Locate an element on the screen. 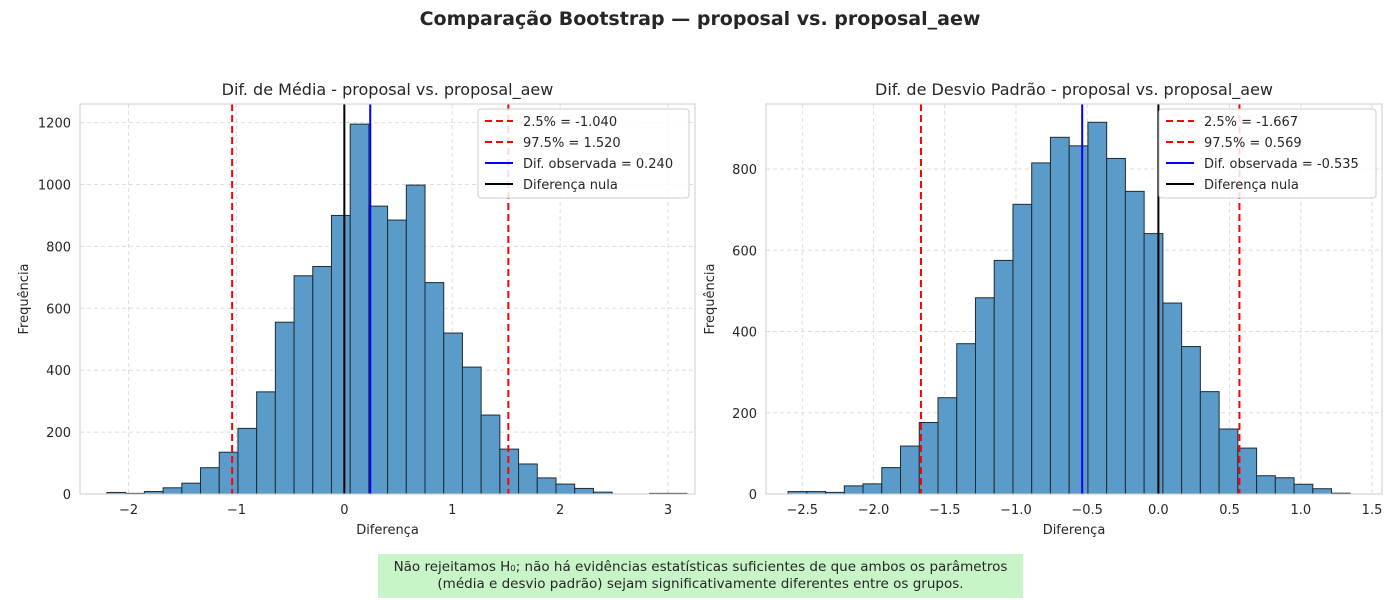  x-tick-label: 3 is located at coordinates (668, 510).